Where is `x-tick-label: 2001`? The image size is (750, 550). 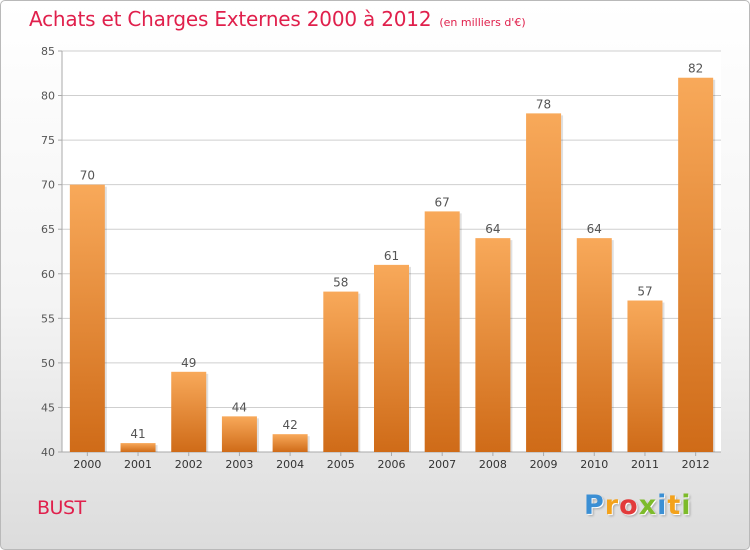 x-tick-label: 2001 is located at coordinates (138, 464).